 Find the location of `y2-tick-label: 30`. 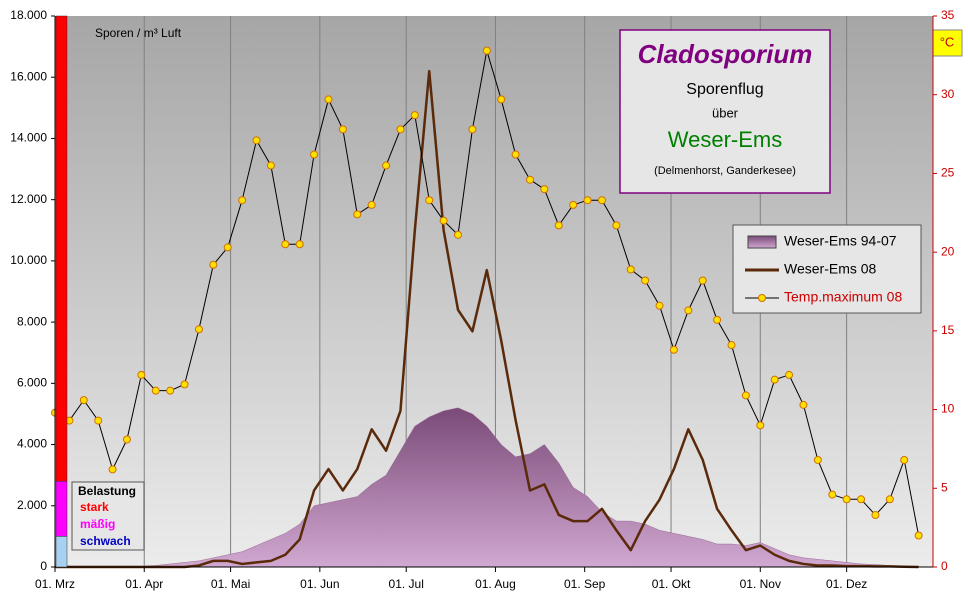

y2-tick-label: 30 is located at coordinates (948, 94).